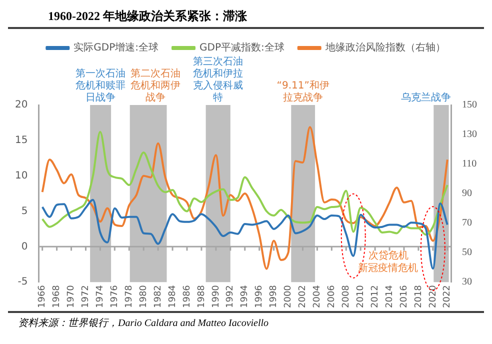 This screenshot has height=344, width=492. Describe the element at coordinates (303, 296) in the screenshot. I see `x-tick-label: 2002` at that location.